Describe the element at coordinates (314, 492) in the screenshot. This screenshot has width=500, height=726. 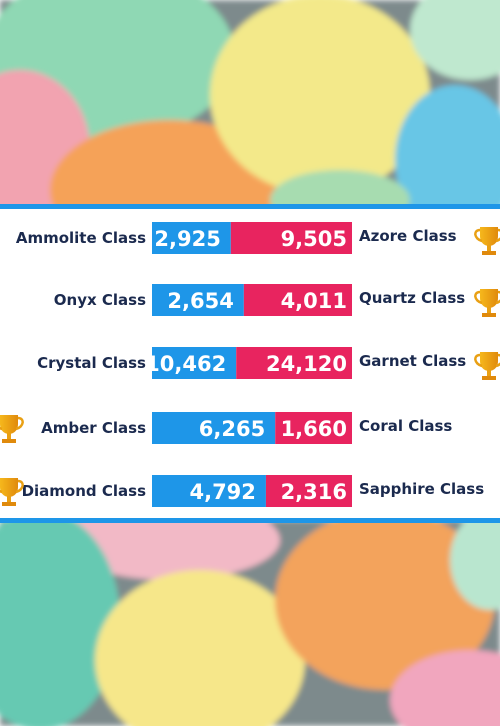
I see `value-label: 2,316` at that location.